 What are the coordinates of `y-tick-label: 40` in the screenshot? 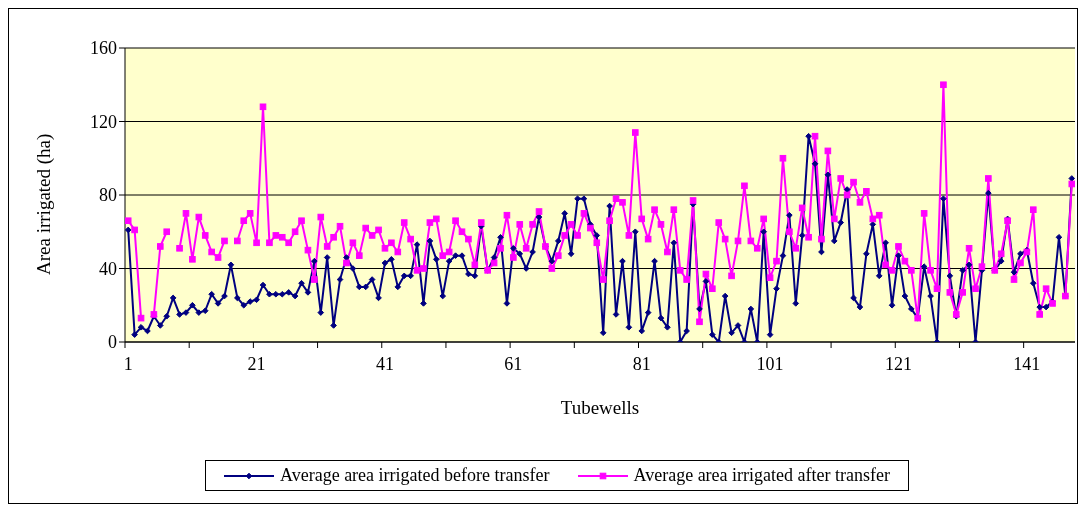 It's located at (108, 268).